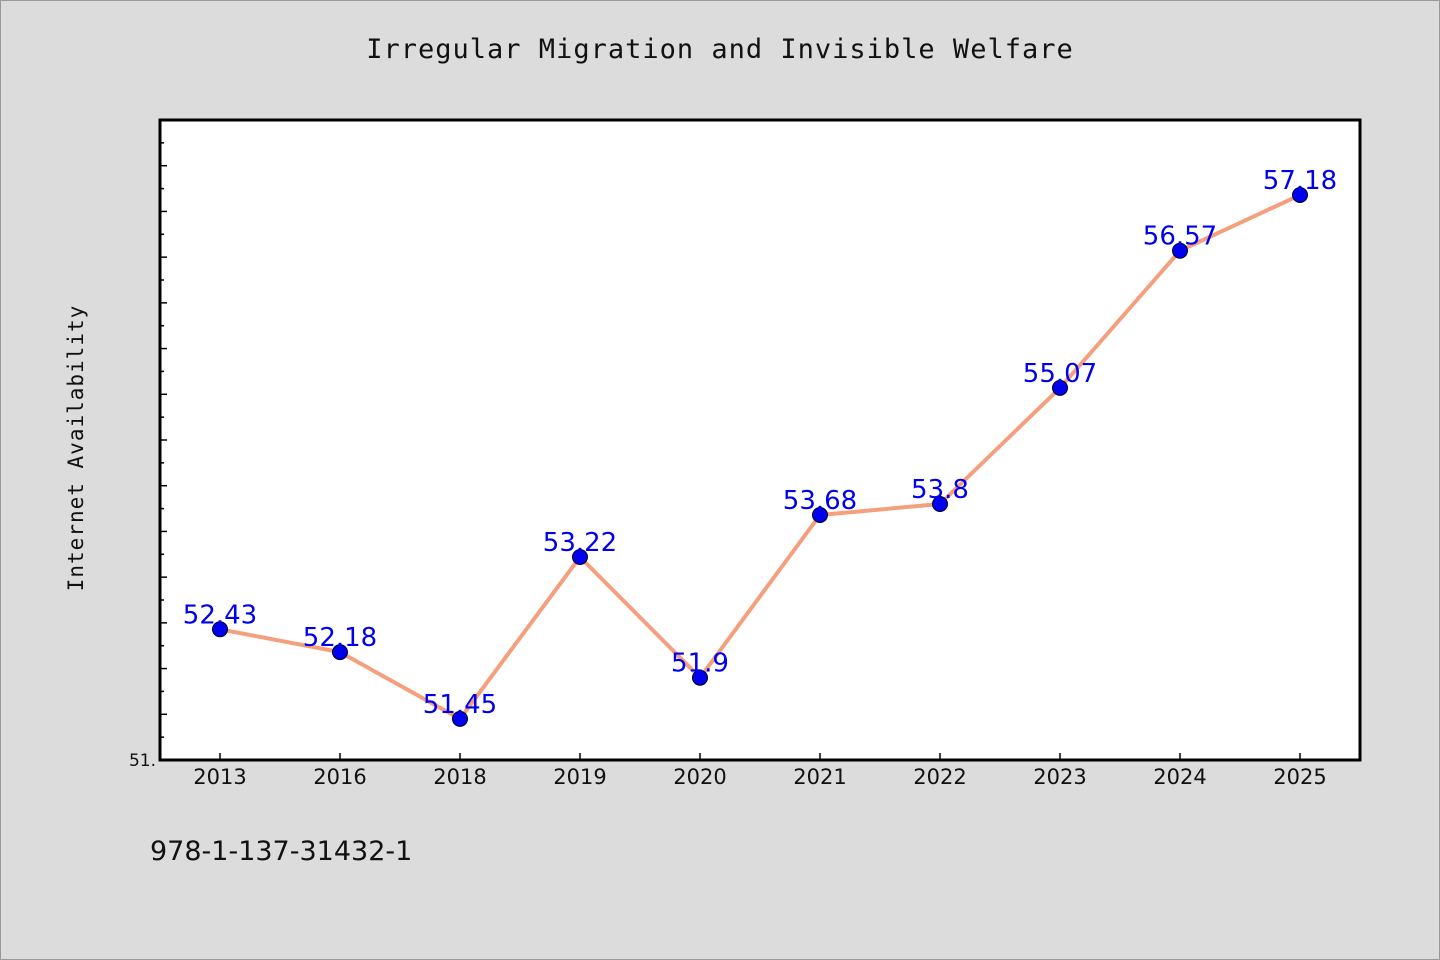 Image resolution: width=1440 pixels, height=960 pixels. Describe the element at coordinates (1059, 777) in the screenshot. I see `x-tick-label: 2023` at that location.